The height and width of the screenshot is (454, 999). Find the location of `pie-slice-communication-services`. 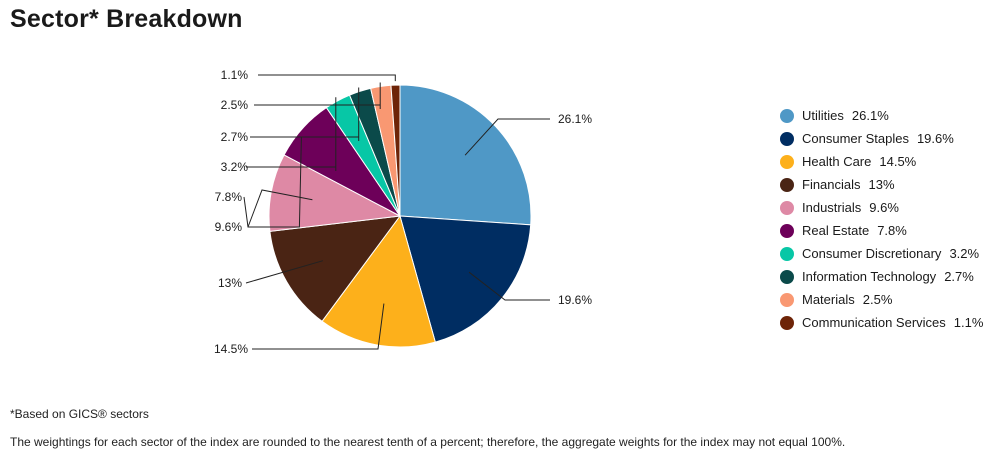

pie-slice-communication-services is located at coordinates (395, 150).